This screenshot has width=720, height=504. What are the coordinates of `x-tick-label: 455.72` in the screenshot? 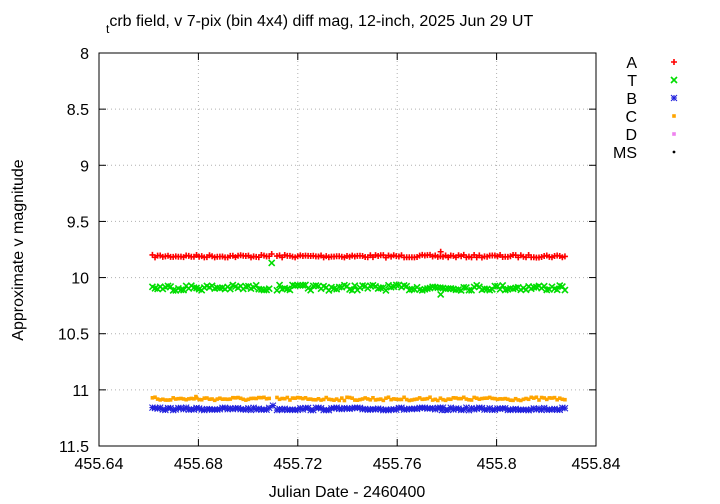 It's located at (297, 464).